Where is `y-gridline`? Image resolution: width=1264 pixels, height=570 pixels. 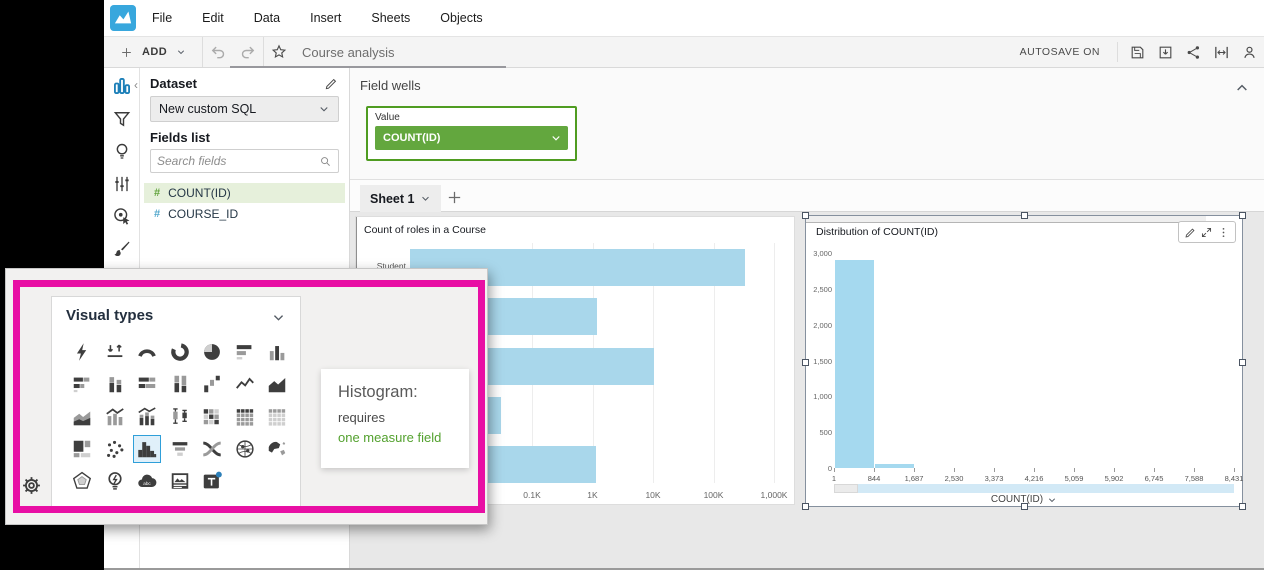
y-gridline is located at coordinates (1006, 221).